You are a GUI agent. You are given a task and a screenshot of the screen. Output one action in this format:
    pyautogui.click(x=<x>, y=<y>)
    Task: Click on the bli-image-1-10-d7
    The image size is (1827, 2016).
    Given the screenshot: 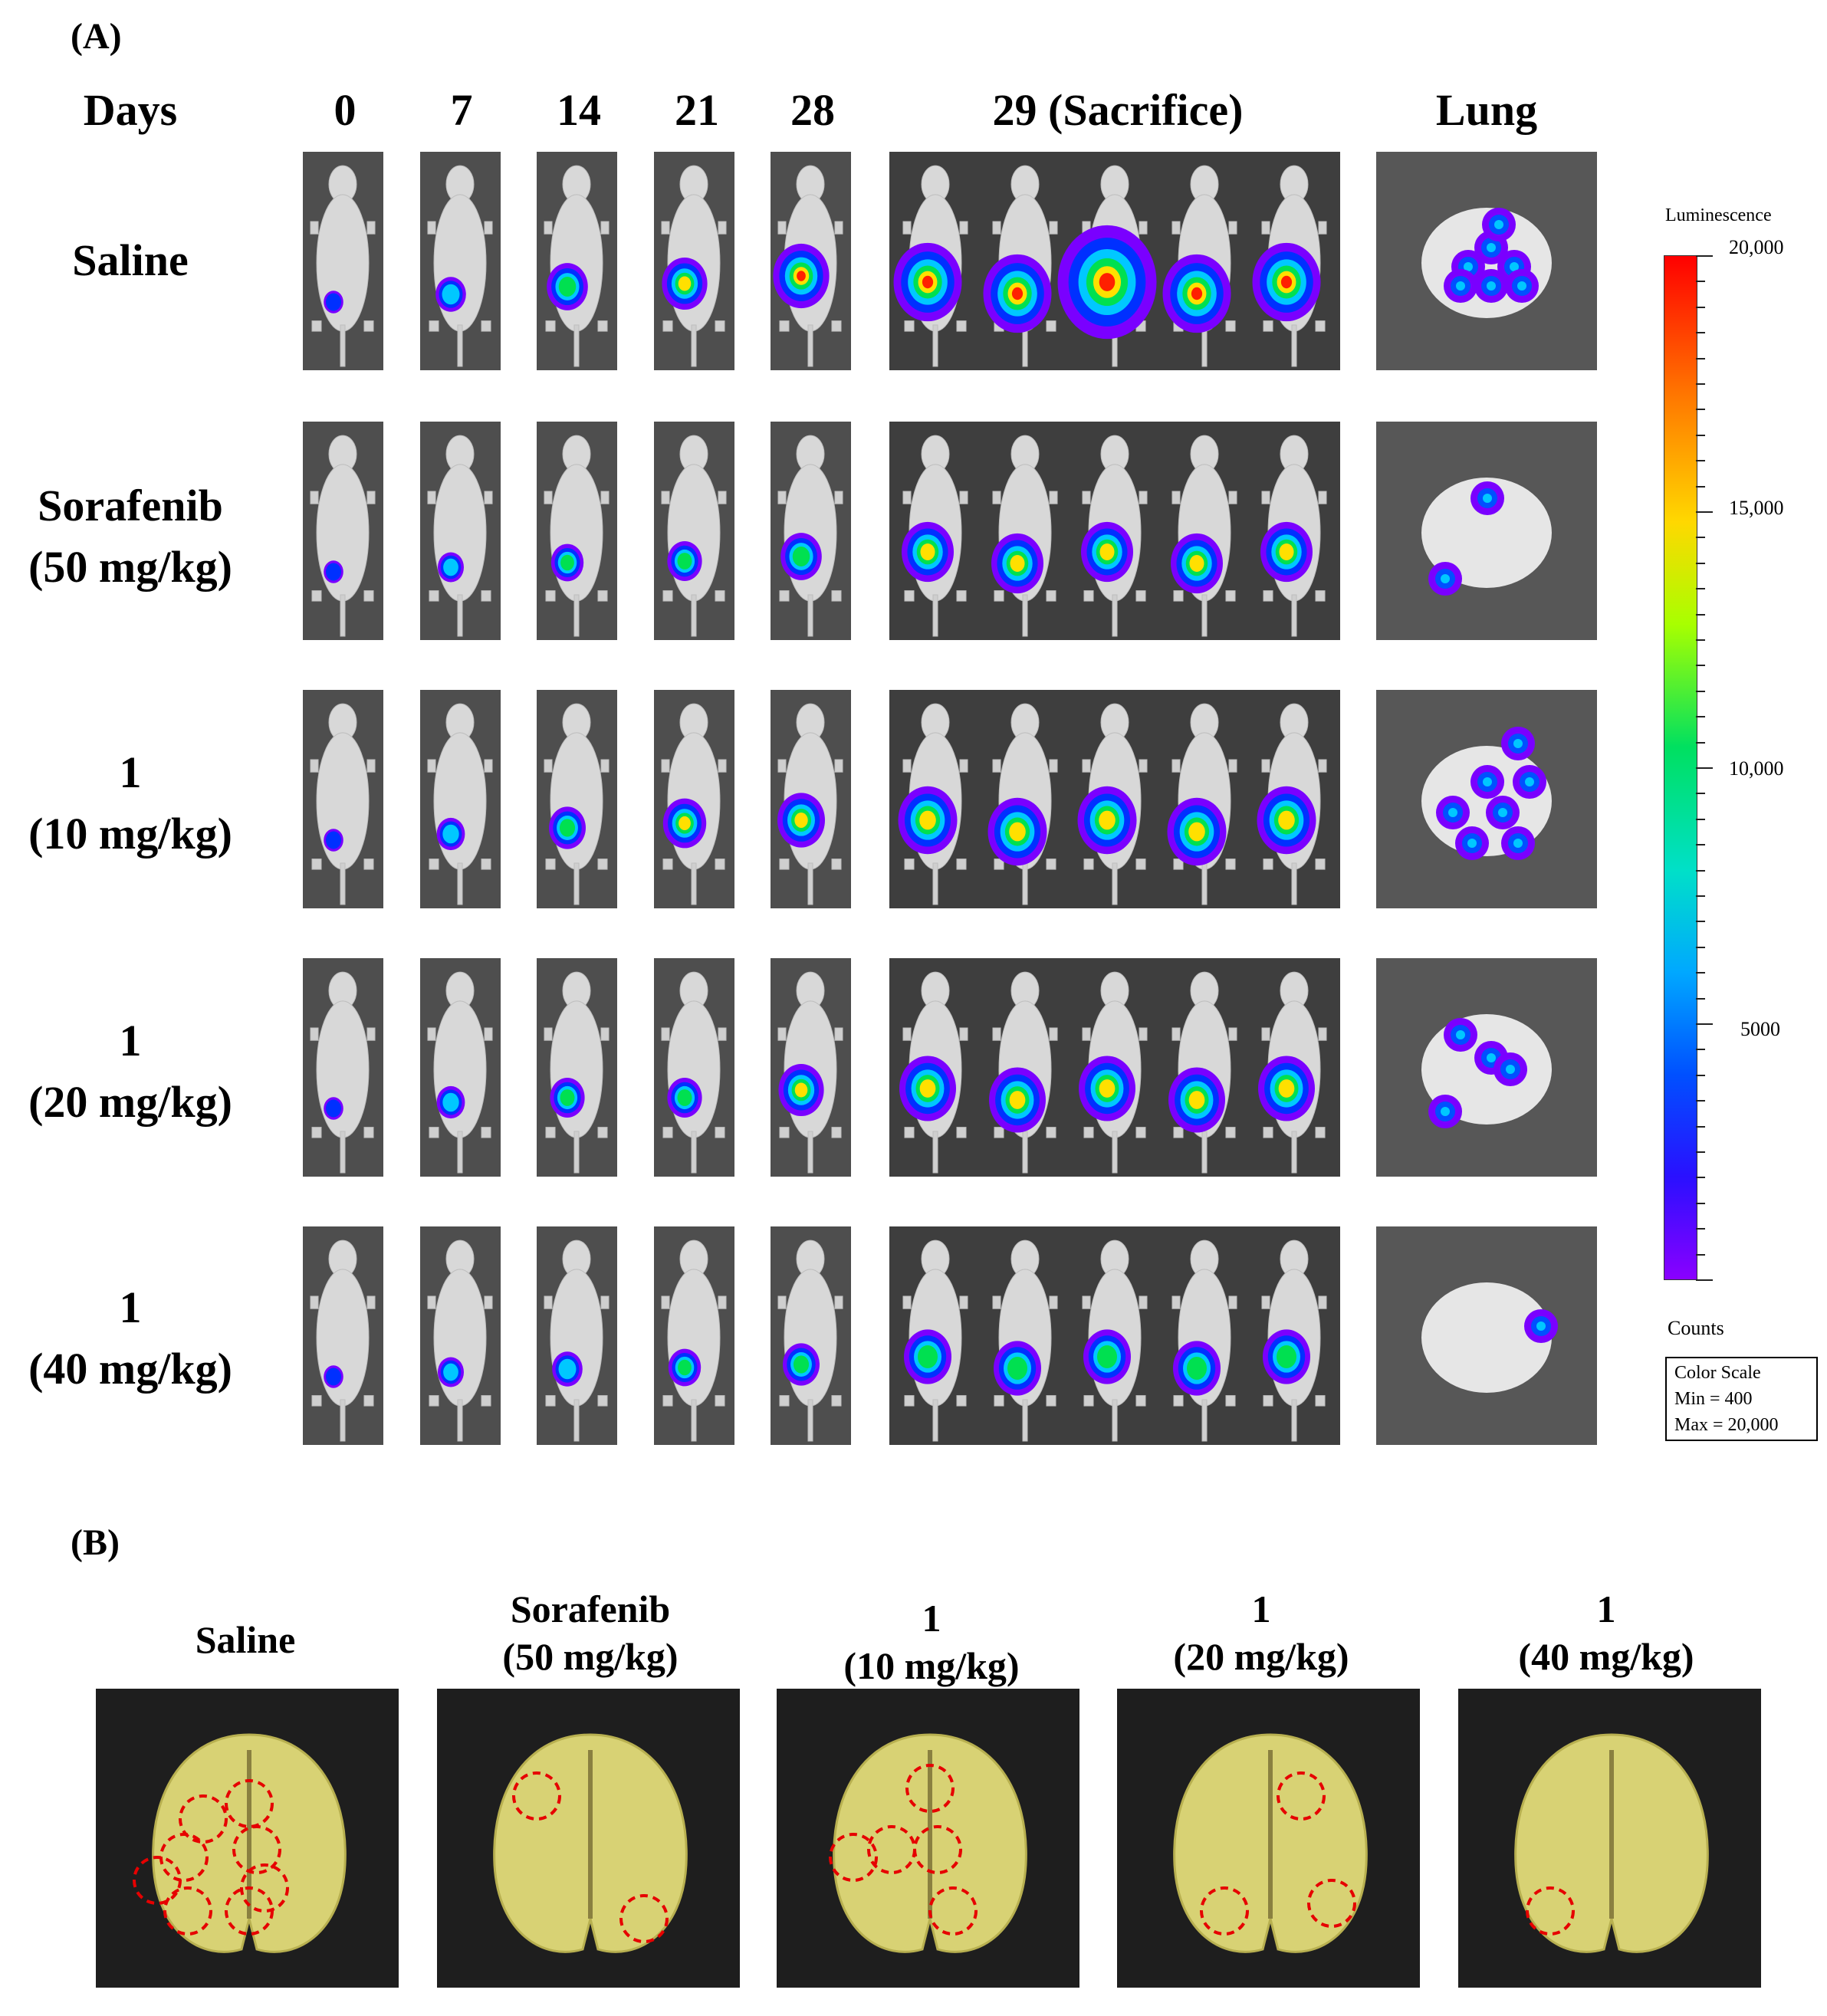 What is the action you would take?
    pyautogui.click(x=460, y=799)
    